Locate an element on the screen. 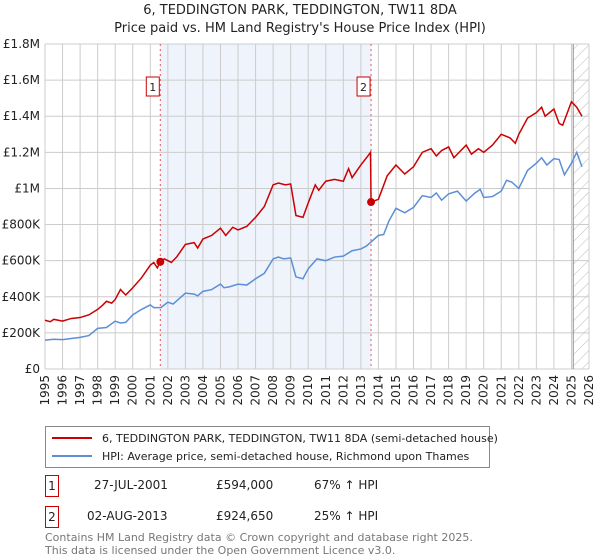 Image resolution: width=600 pixels, height=560 pixels. y-tick-label: £800K is located at coordinates (22, 225).